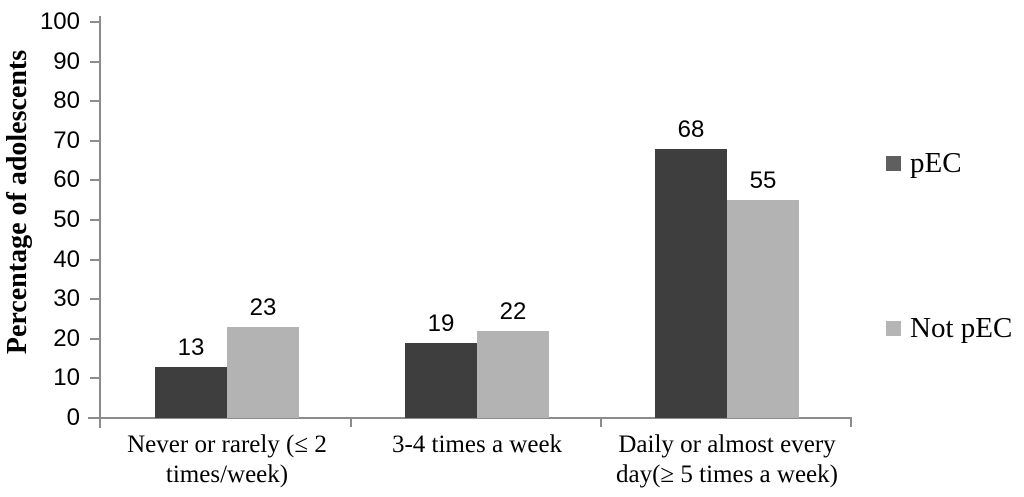 This screenshot has height=497, width=1024. I want to click on legend-label-not-pec: Not pEC, so click(961, 328).